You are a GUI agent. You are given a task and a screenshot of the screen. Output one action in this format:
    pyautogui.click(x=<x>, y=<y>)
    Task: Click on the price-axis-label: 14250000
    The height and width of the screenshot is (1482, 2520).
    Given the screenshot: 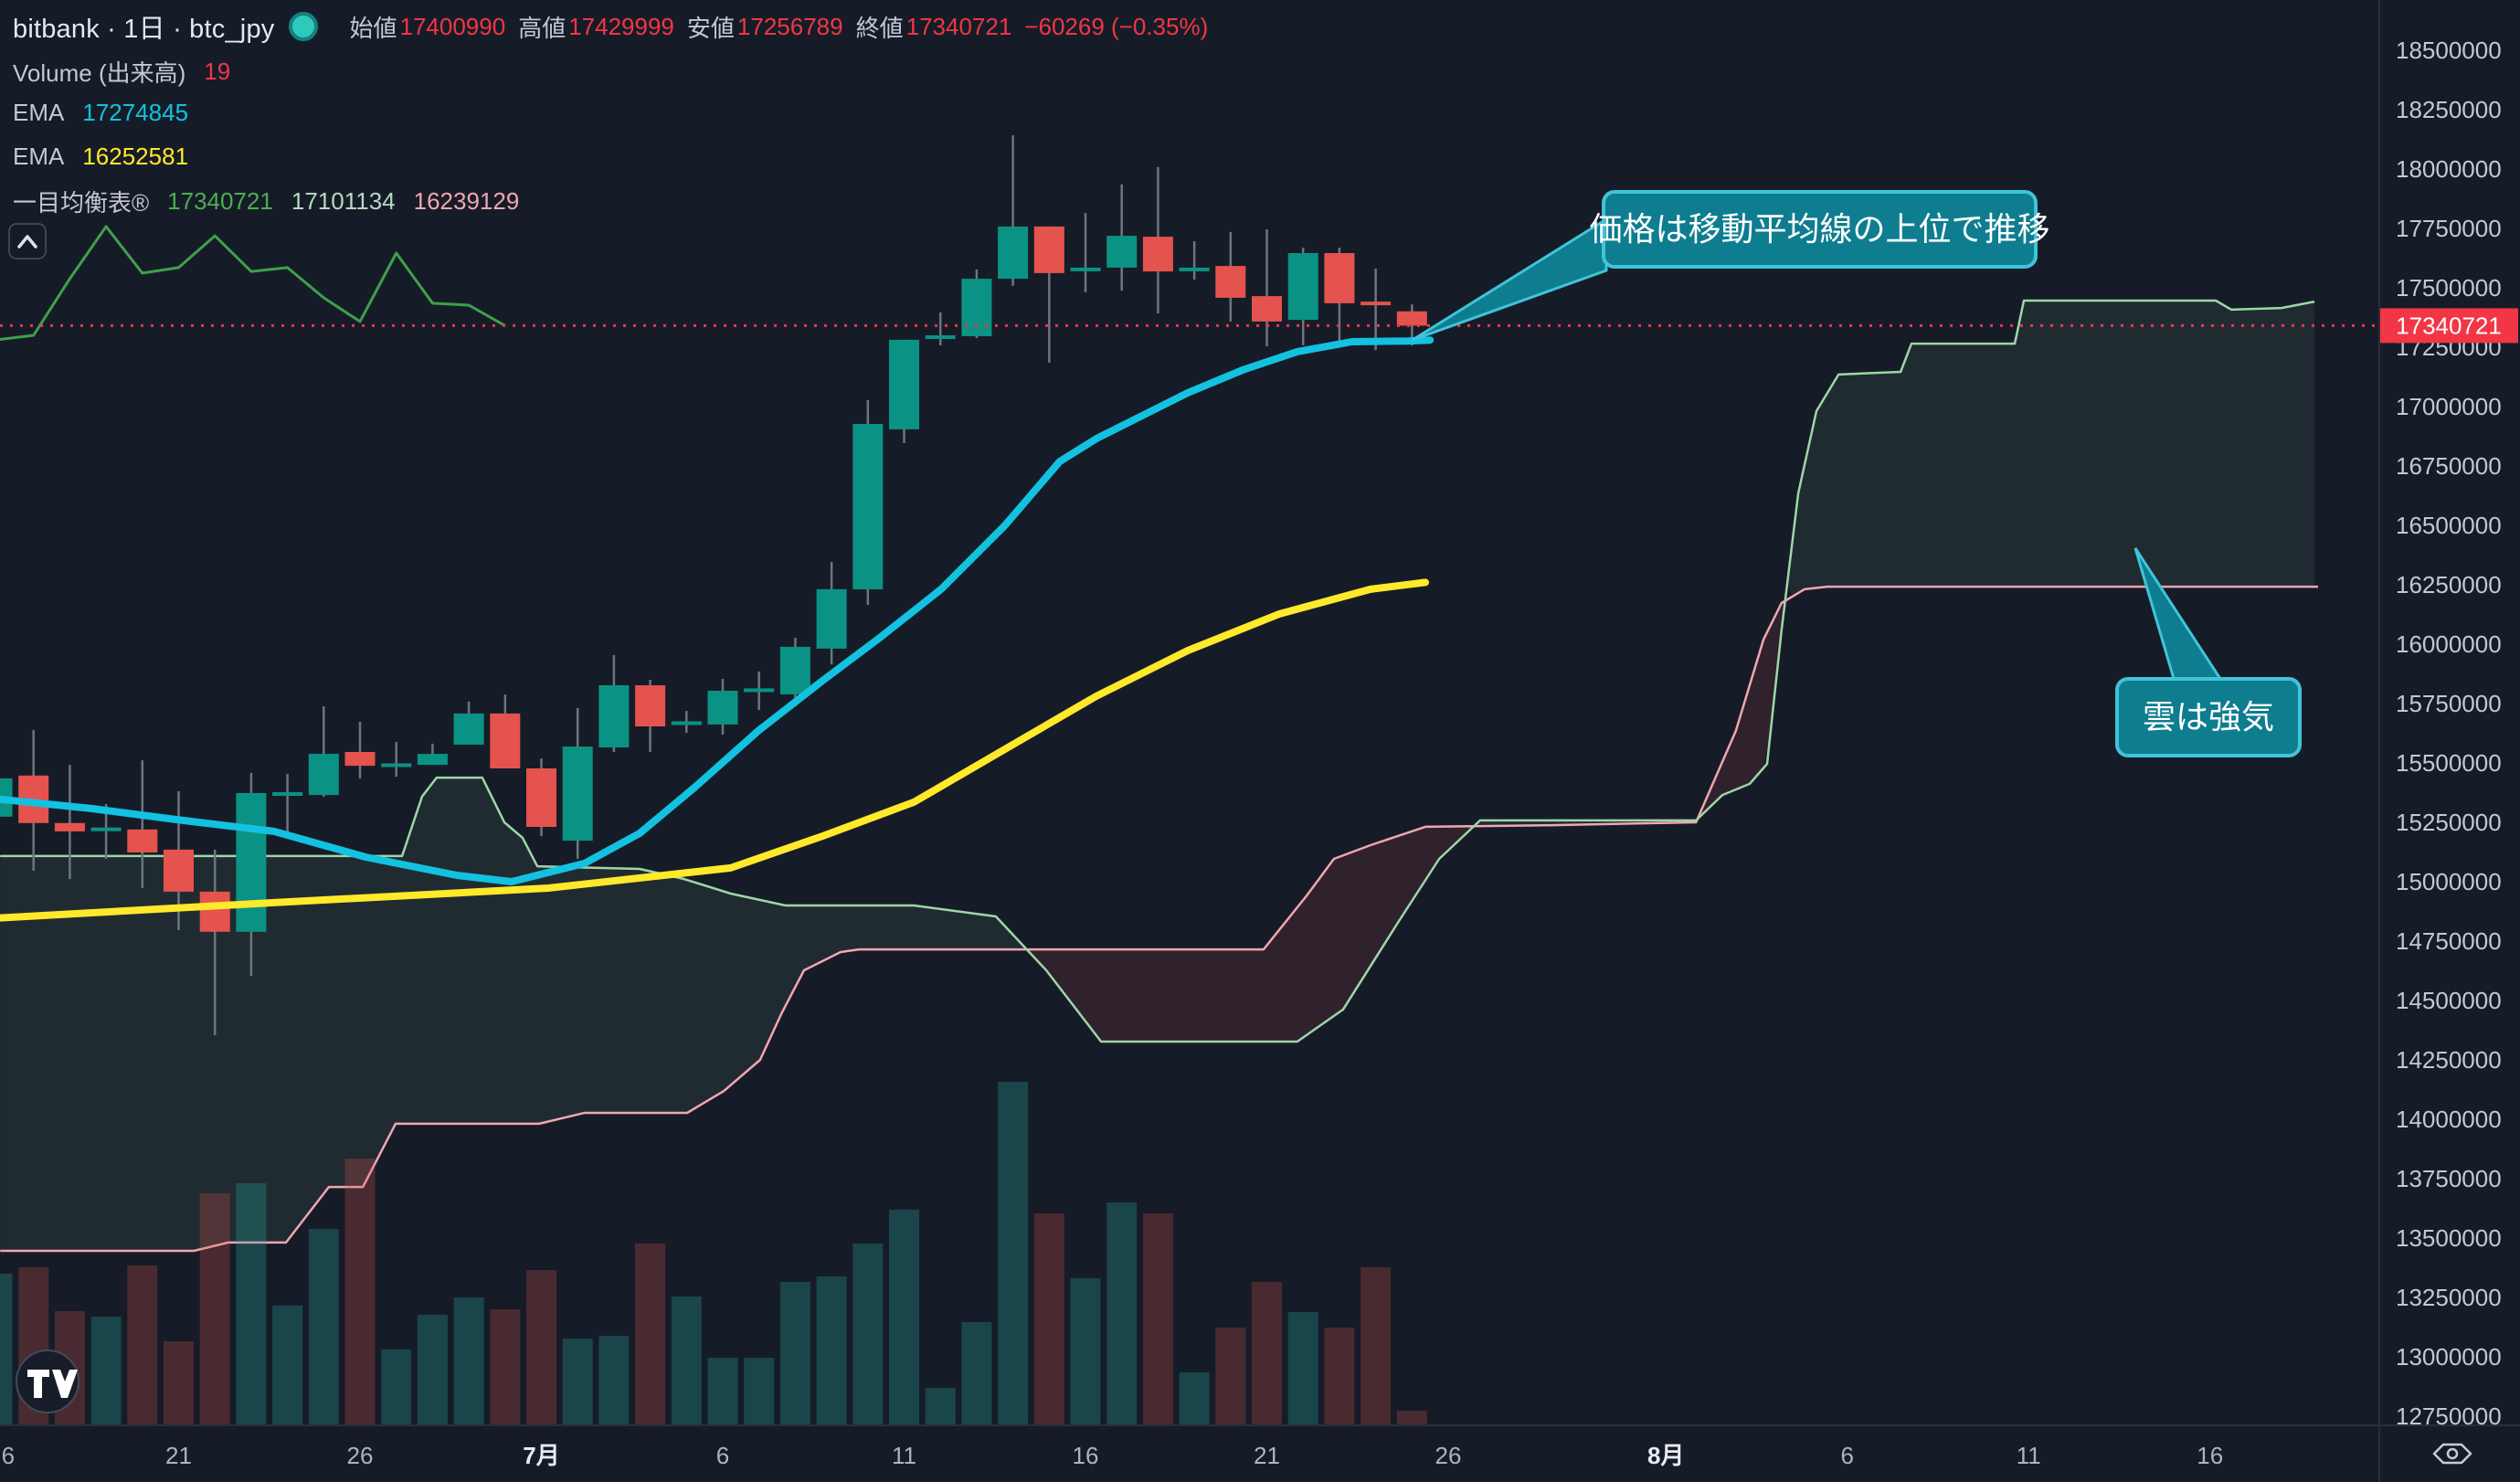 What is the action you would take?
    pyautogui.click(x=2449, y=1060)
    